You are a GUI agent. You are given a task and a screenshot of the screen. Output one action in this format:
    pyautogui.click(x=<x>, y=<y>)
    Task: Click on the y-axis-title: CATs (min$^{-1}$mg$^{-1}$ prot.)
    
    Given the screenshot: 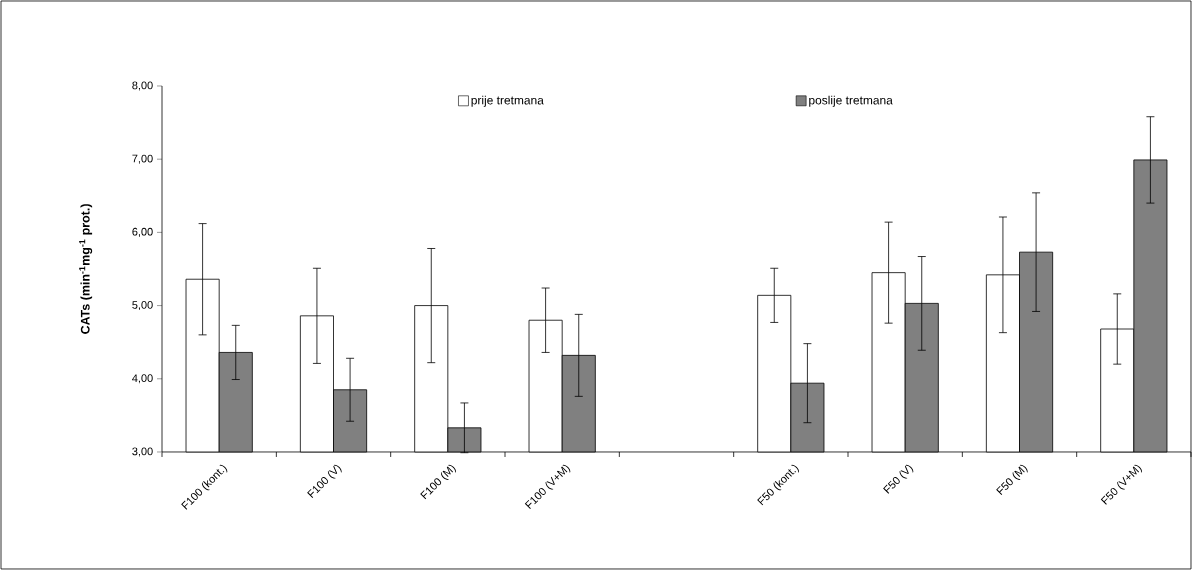 What is the action you would take?
    pyautogui.click(x=86, y=269)
    